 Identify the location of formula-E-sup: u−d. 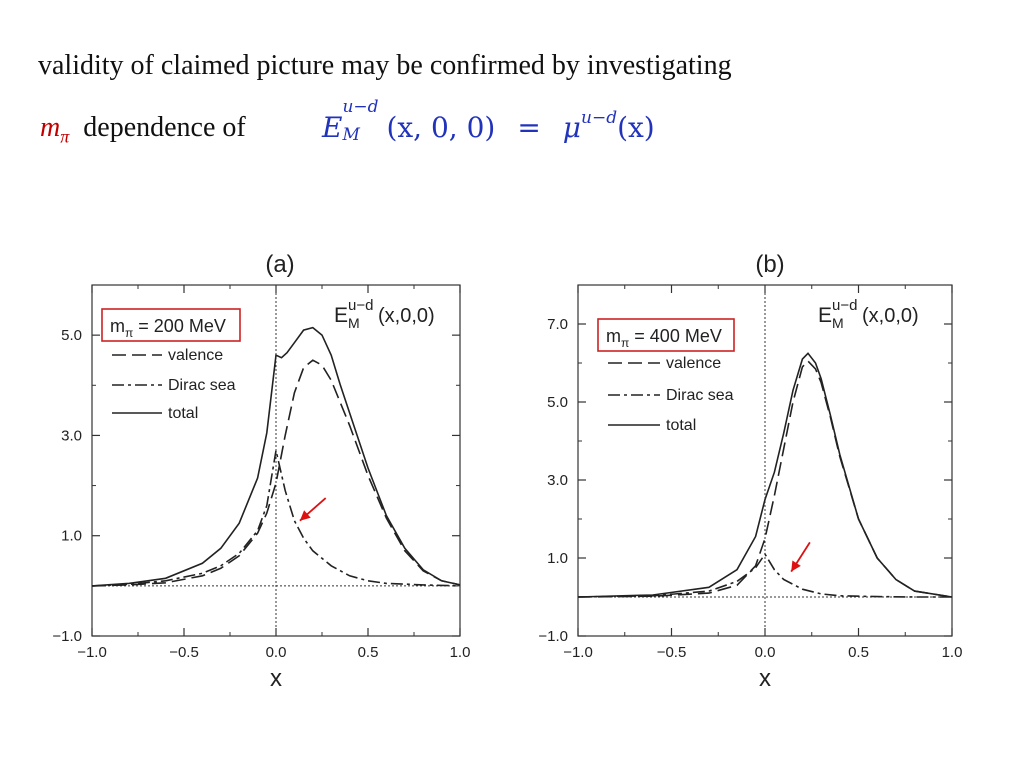
(360, 107).